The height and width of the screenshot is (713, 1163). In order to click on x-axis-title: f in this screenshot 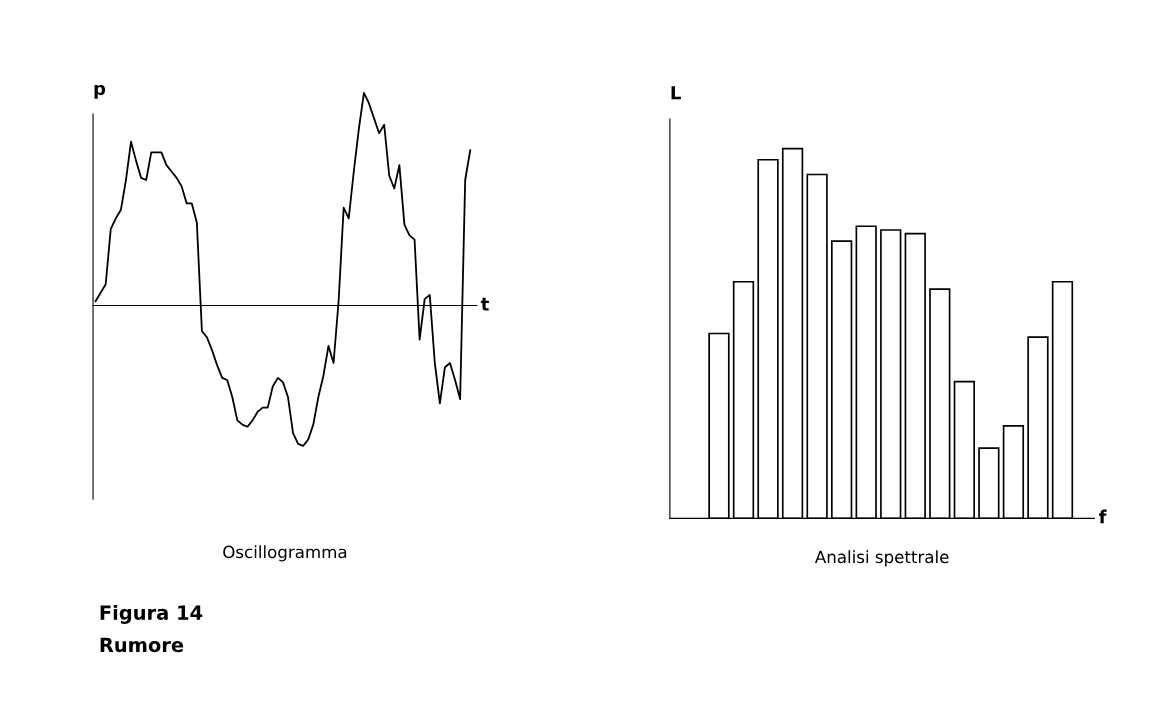, I will do `click(1102, 516)`.